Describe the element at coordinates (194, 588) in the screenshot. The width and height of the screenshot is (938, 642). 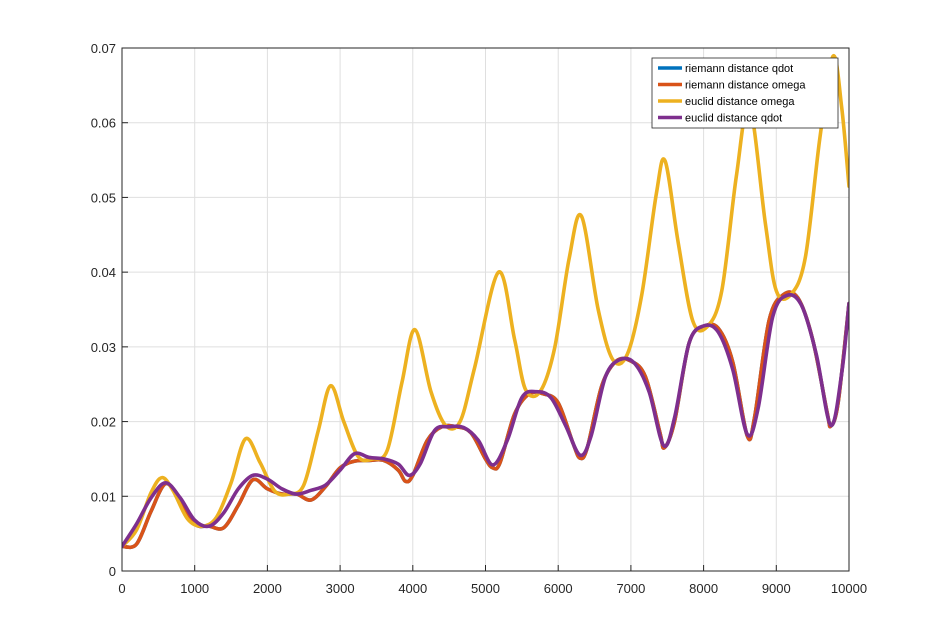
I see `x-tick-label: 1000` at that location.